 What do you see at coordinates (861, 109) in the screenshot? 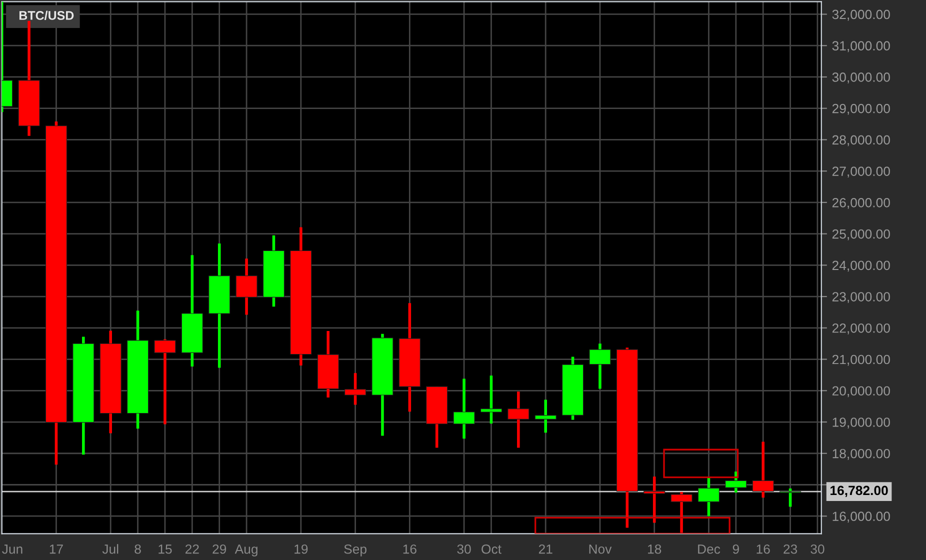
I see `y-tick-label: 29,000.00` at bounding box center [861, 109].